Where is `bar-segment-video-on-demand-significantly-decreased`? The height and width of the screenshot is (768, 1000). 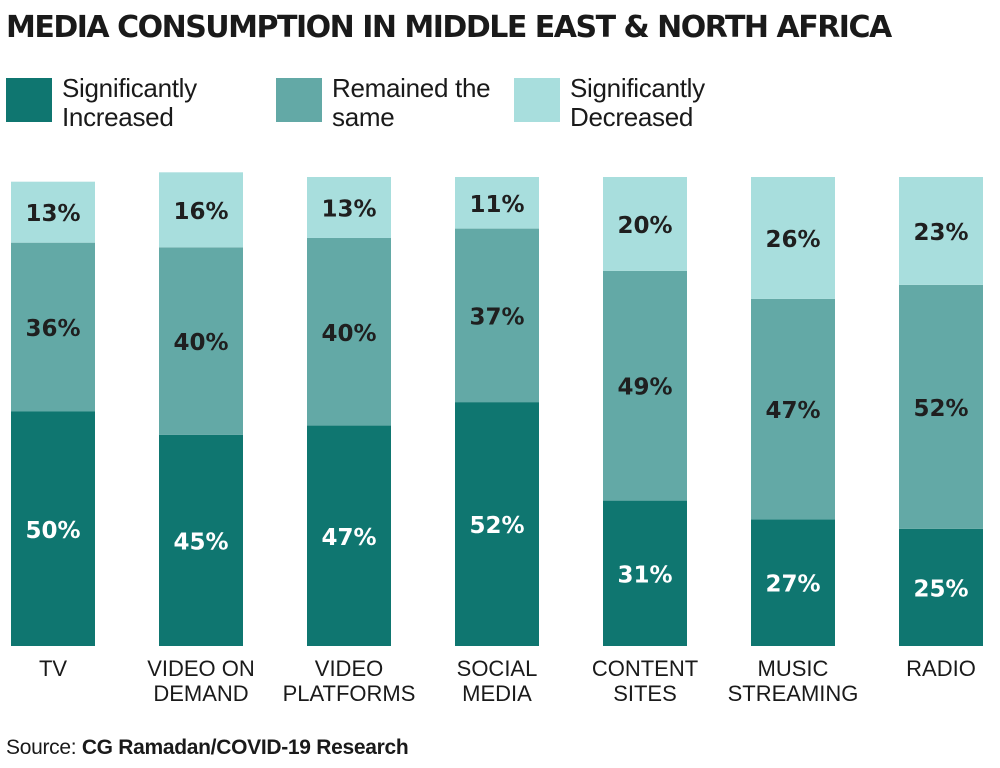 bar-segment-video-on-demand-significantly-decreased is located at coordinates (201, 210).